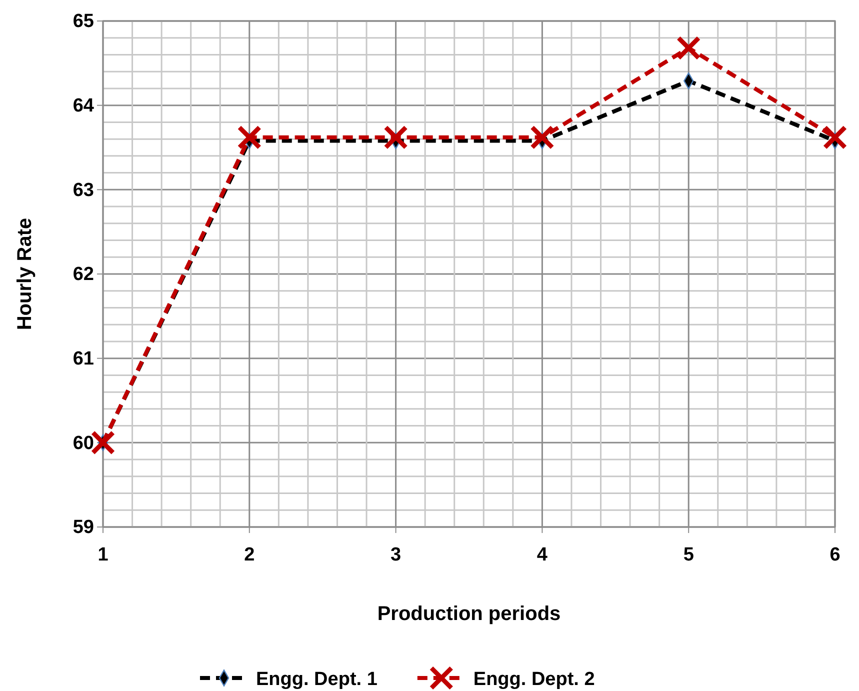  I want to click on x-tick-label: 1, so click(103, 555).